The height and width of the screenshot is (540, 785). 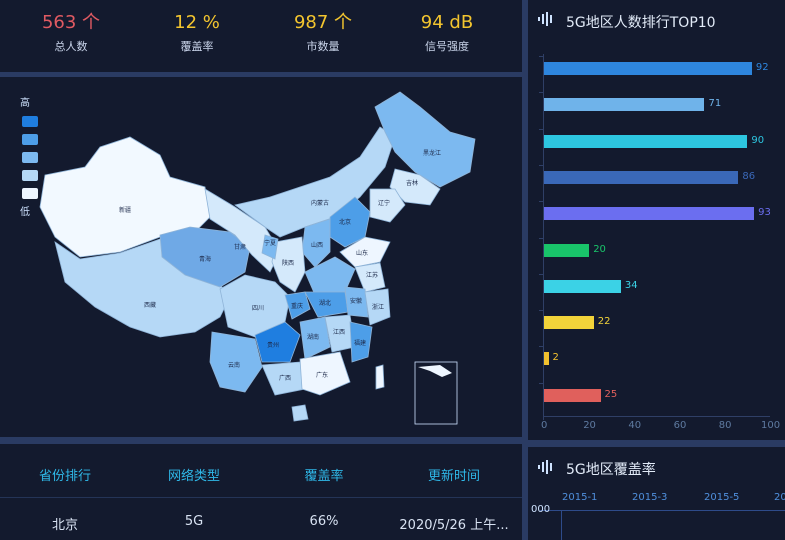 What do you see at coordinates (25, 212) in the screenshot?
I see `legend-low-label: 低` at bounding box center [25, 212].